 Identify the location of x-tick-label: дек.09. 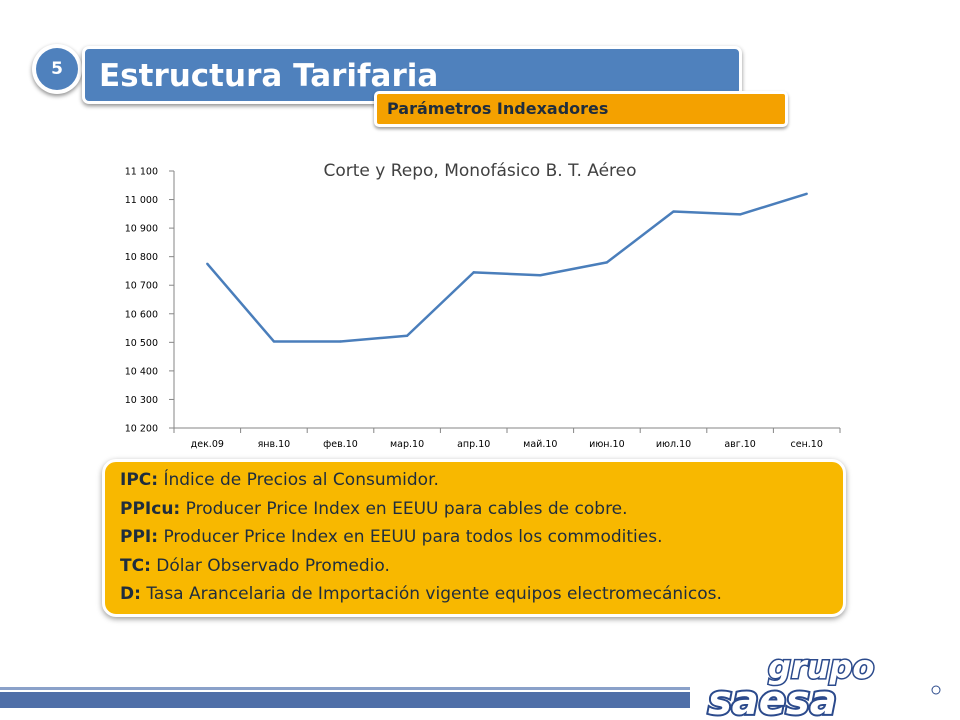
(207, 444).